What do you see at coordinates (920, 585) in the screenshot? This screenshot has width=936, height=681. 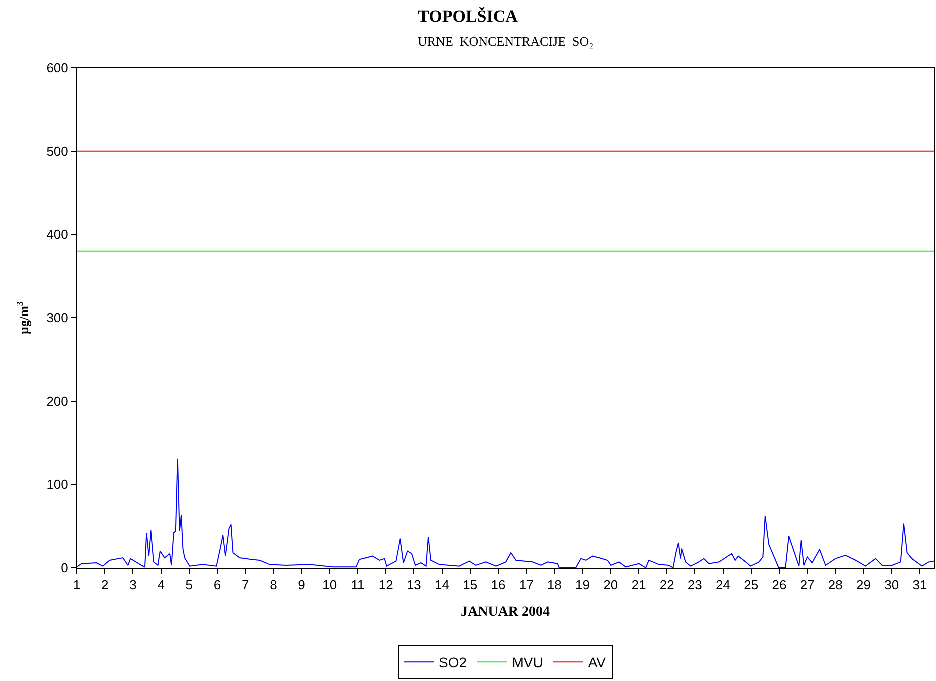 I see `x-tick-label: 31` at bounding box center [920, 585].